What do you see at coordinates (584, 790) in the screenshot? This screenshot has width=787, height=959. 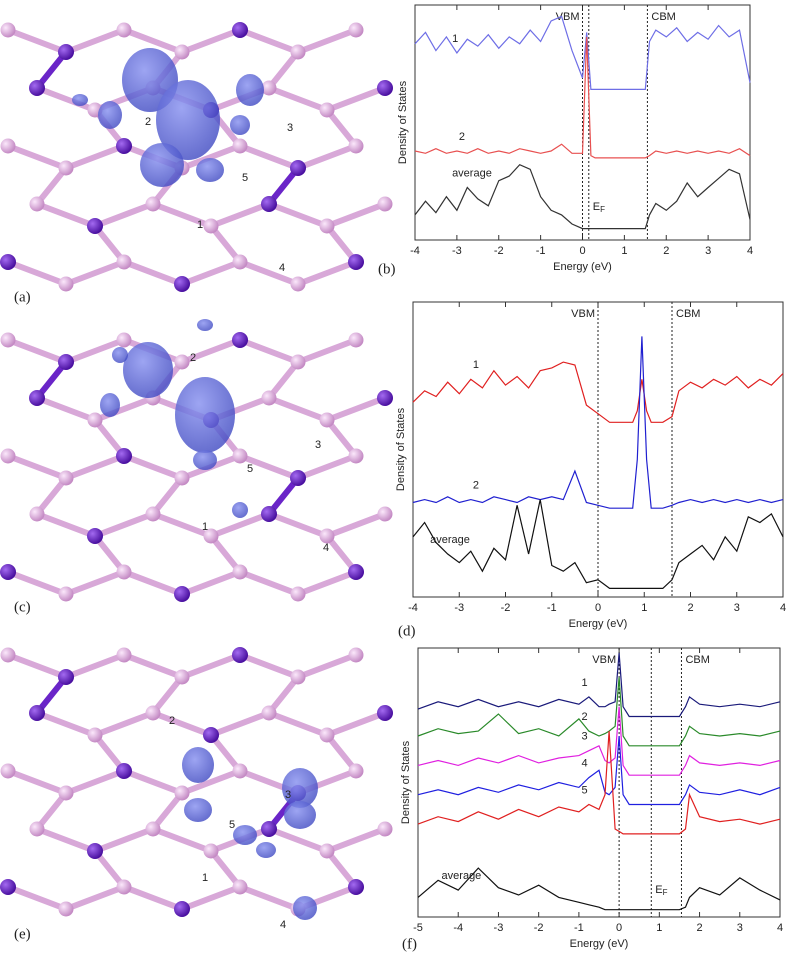 I see `series-label: 5` at bounding box center [584, 790].